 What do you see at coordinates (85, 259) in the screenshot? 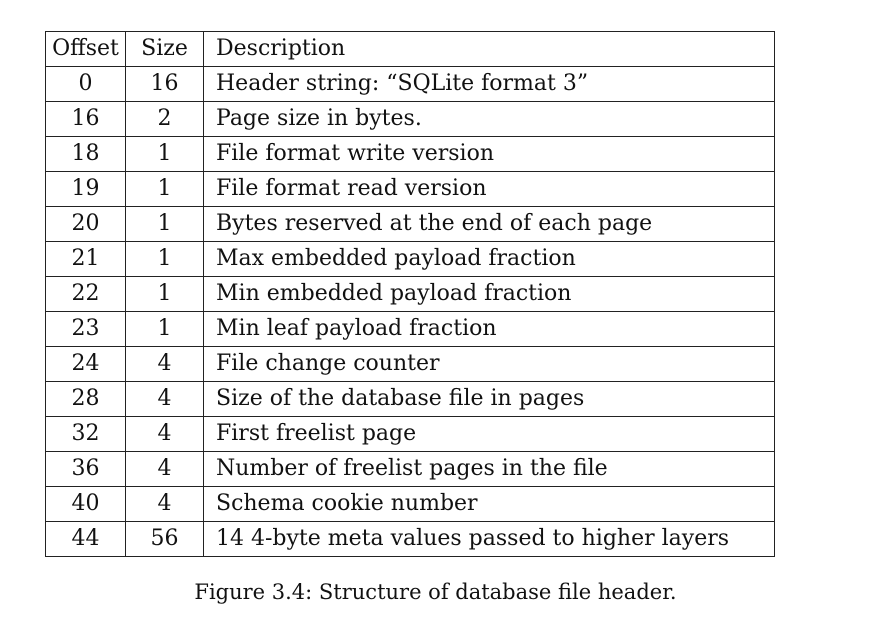
I see `offset-cell: 21` at bounding box center [85, 259].